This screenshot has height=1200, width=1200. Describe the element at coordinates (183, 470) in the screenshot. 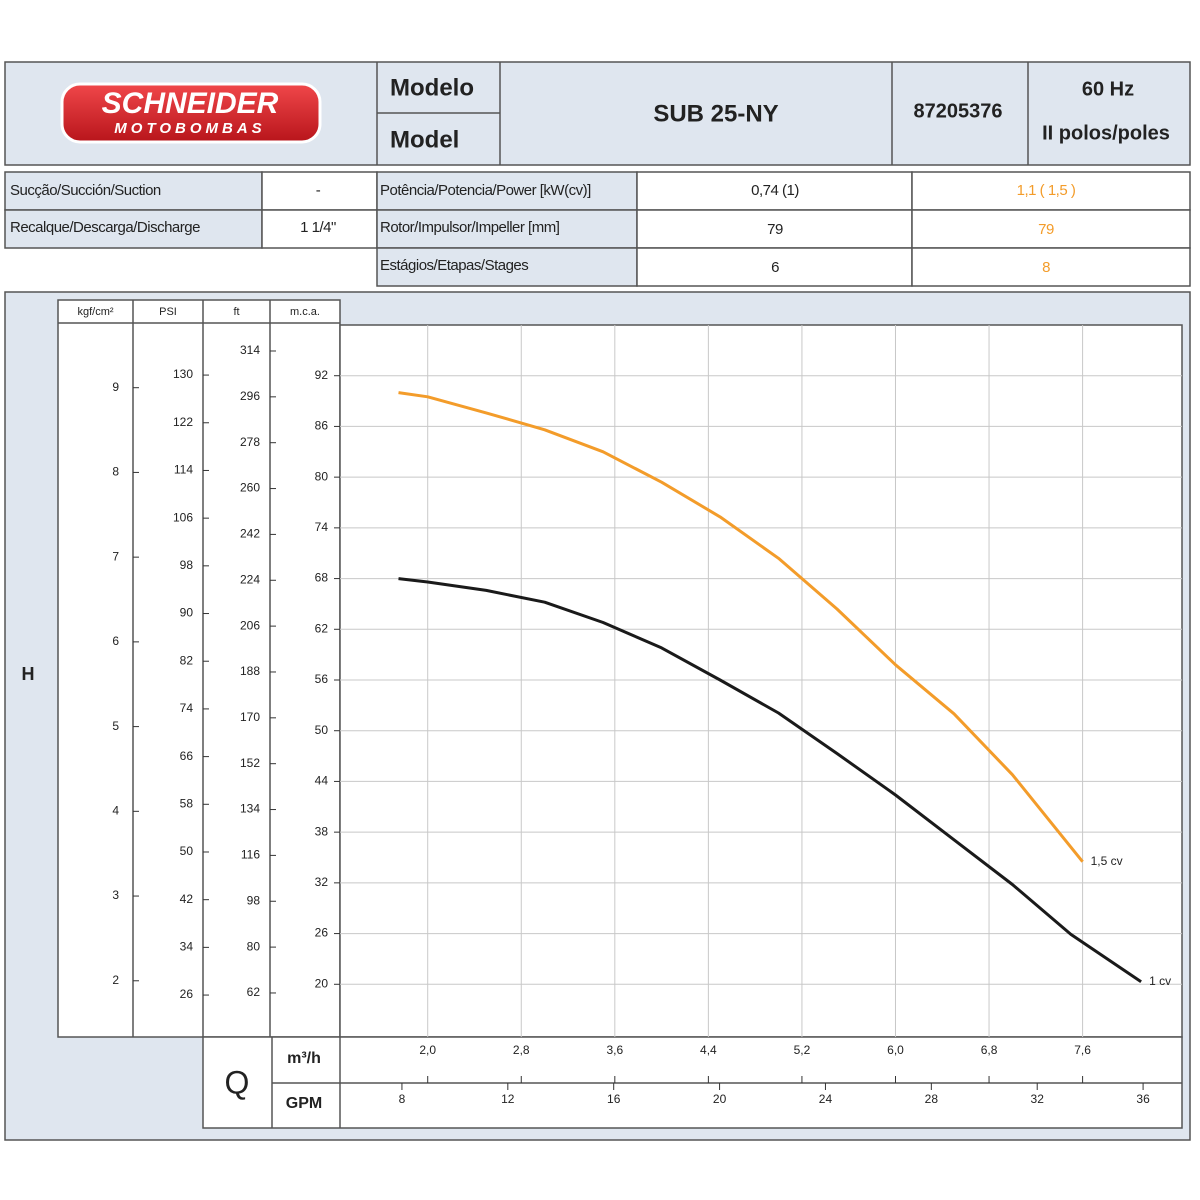

I see `y-tick-label: 114` at that location.